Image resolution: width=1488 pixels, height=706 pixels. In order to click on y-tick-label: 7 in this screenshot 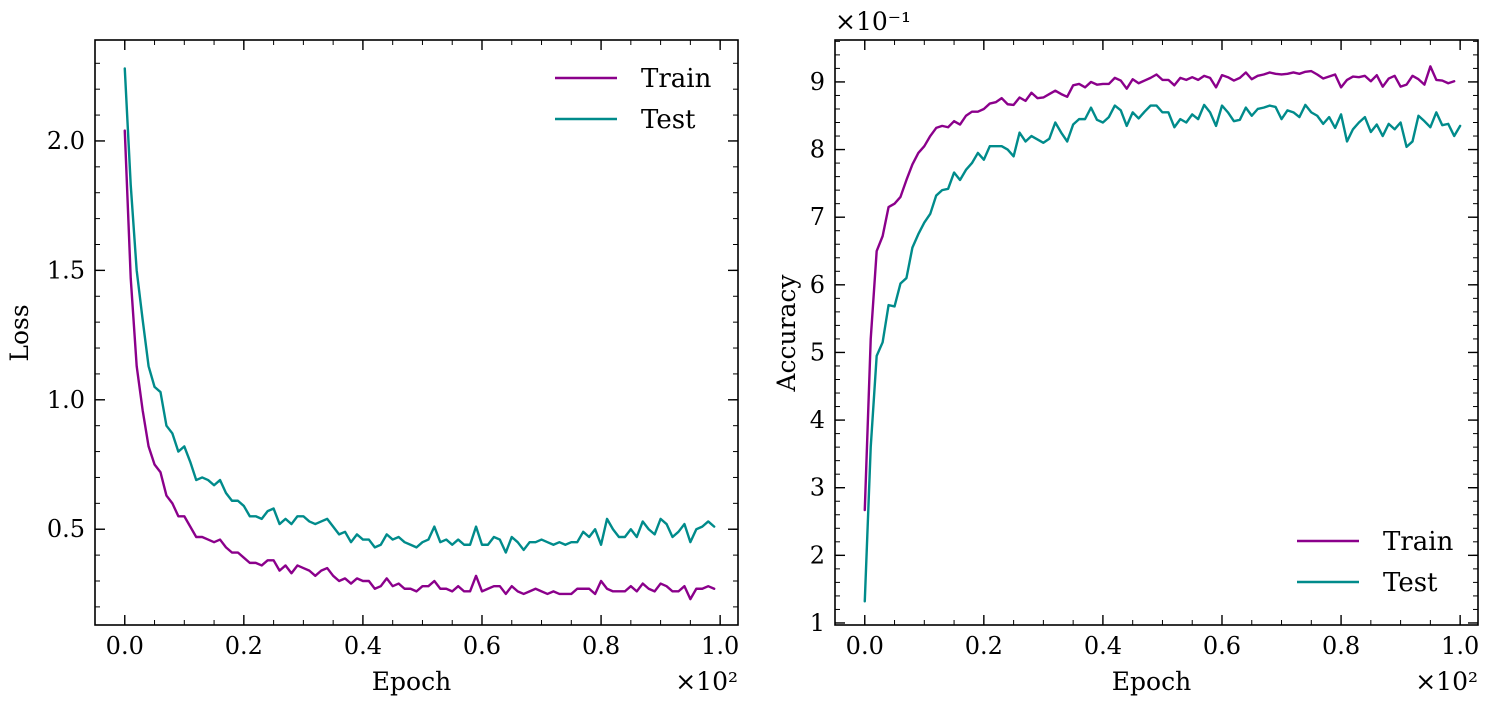, I will do `click(817, 217)`.